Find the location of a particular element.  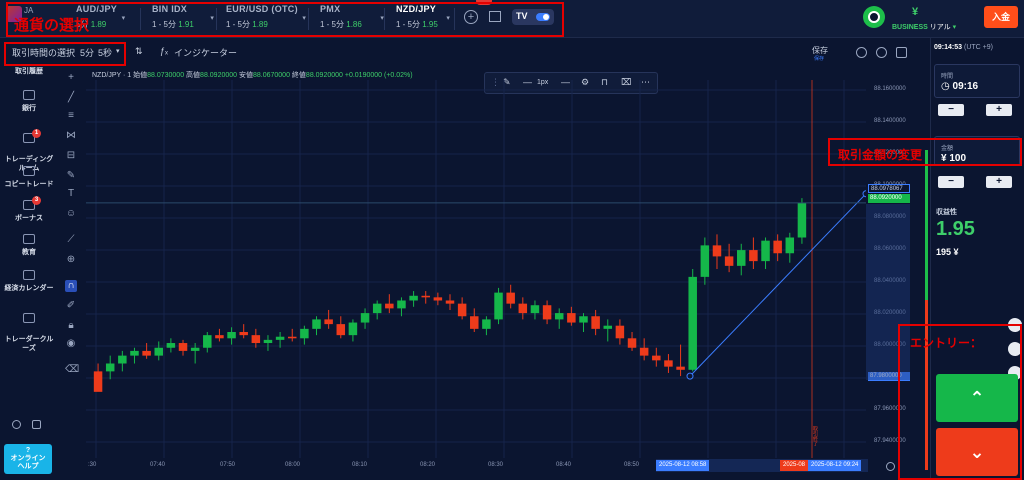

price-tag-low: 87.9800000 is located at coordinates (889, 376).